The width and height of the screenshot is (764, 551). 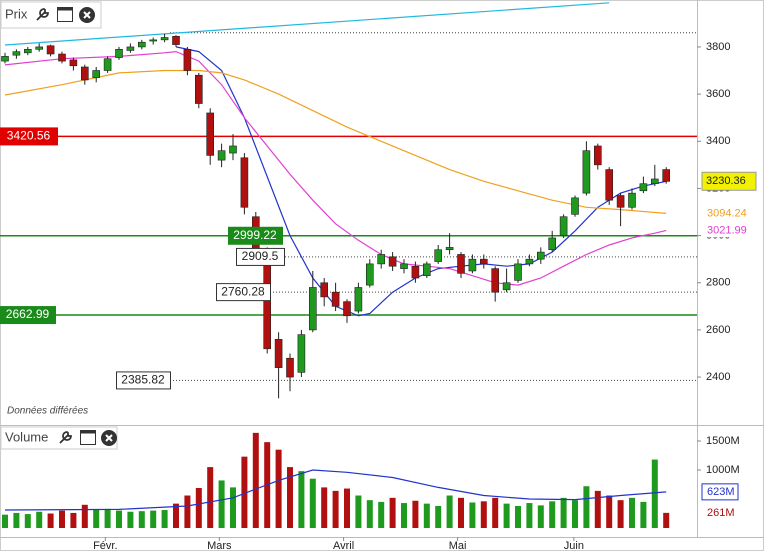 I want to click on price-title: Prix, so click(x=16, y=13).